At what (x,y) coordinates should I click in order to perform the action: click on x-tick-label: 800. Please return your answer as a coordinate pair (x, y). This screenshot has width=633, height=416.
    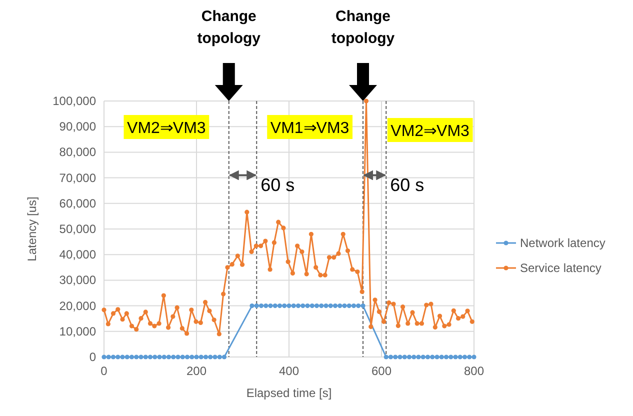
    Looking at the image, I should click on (474, 371).